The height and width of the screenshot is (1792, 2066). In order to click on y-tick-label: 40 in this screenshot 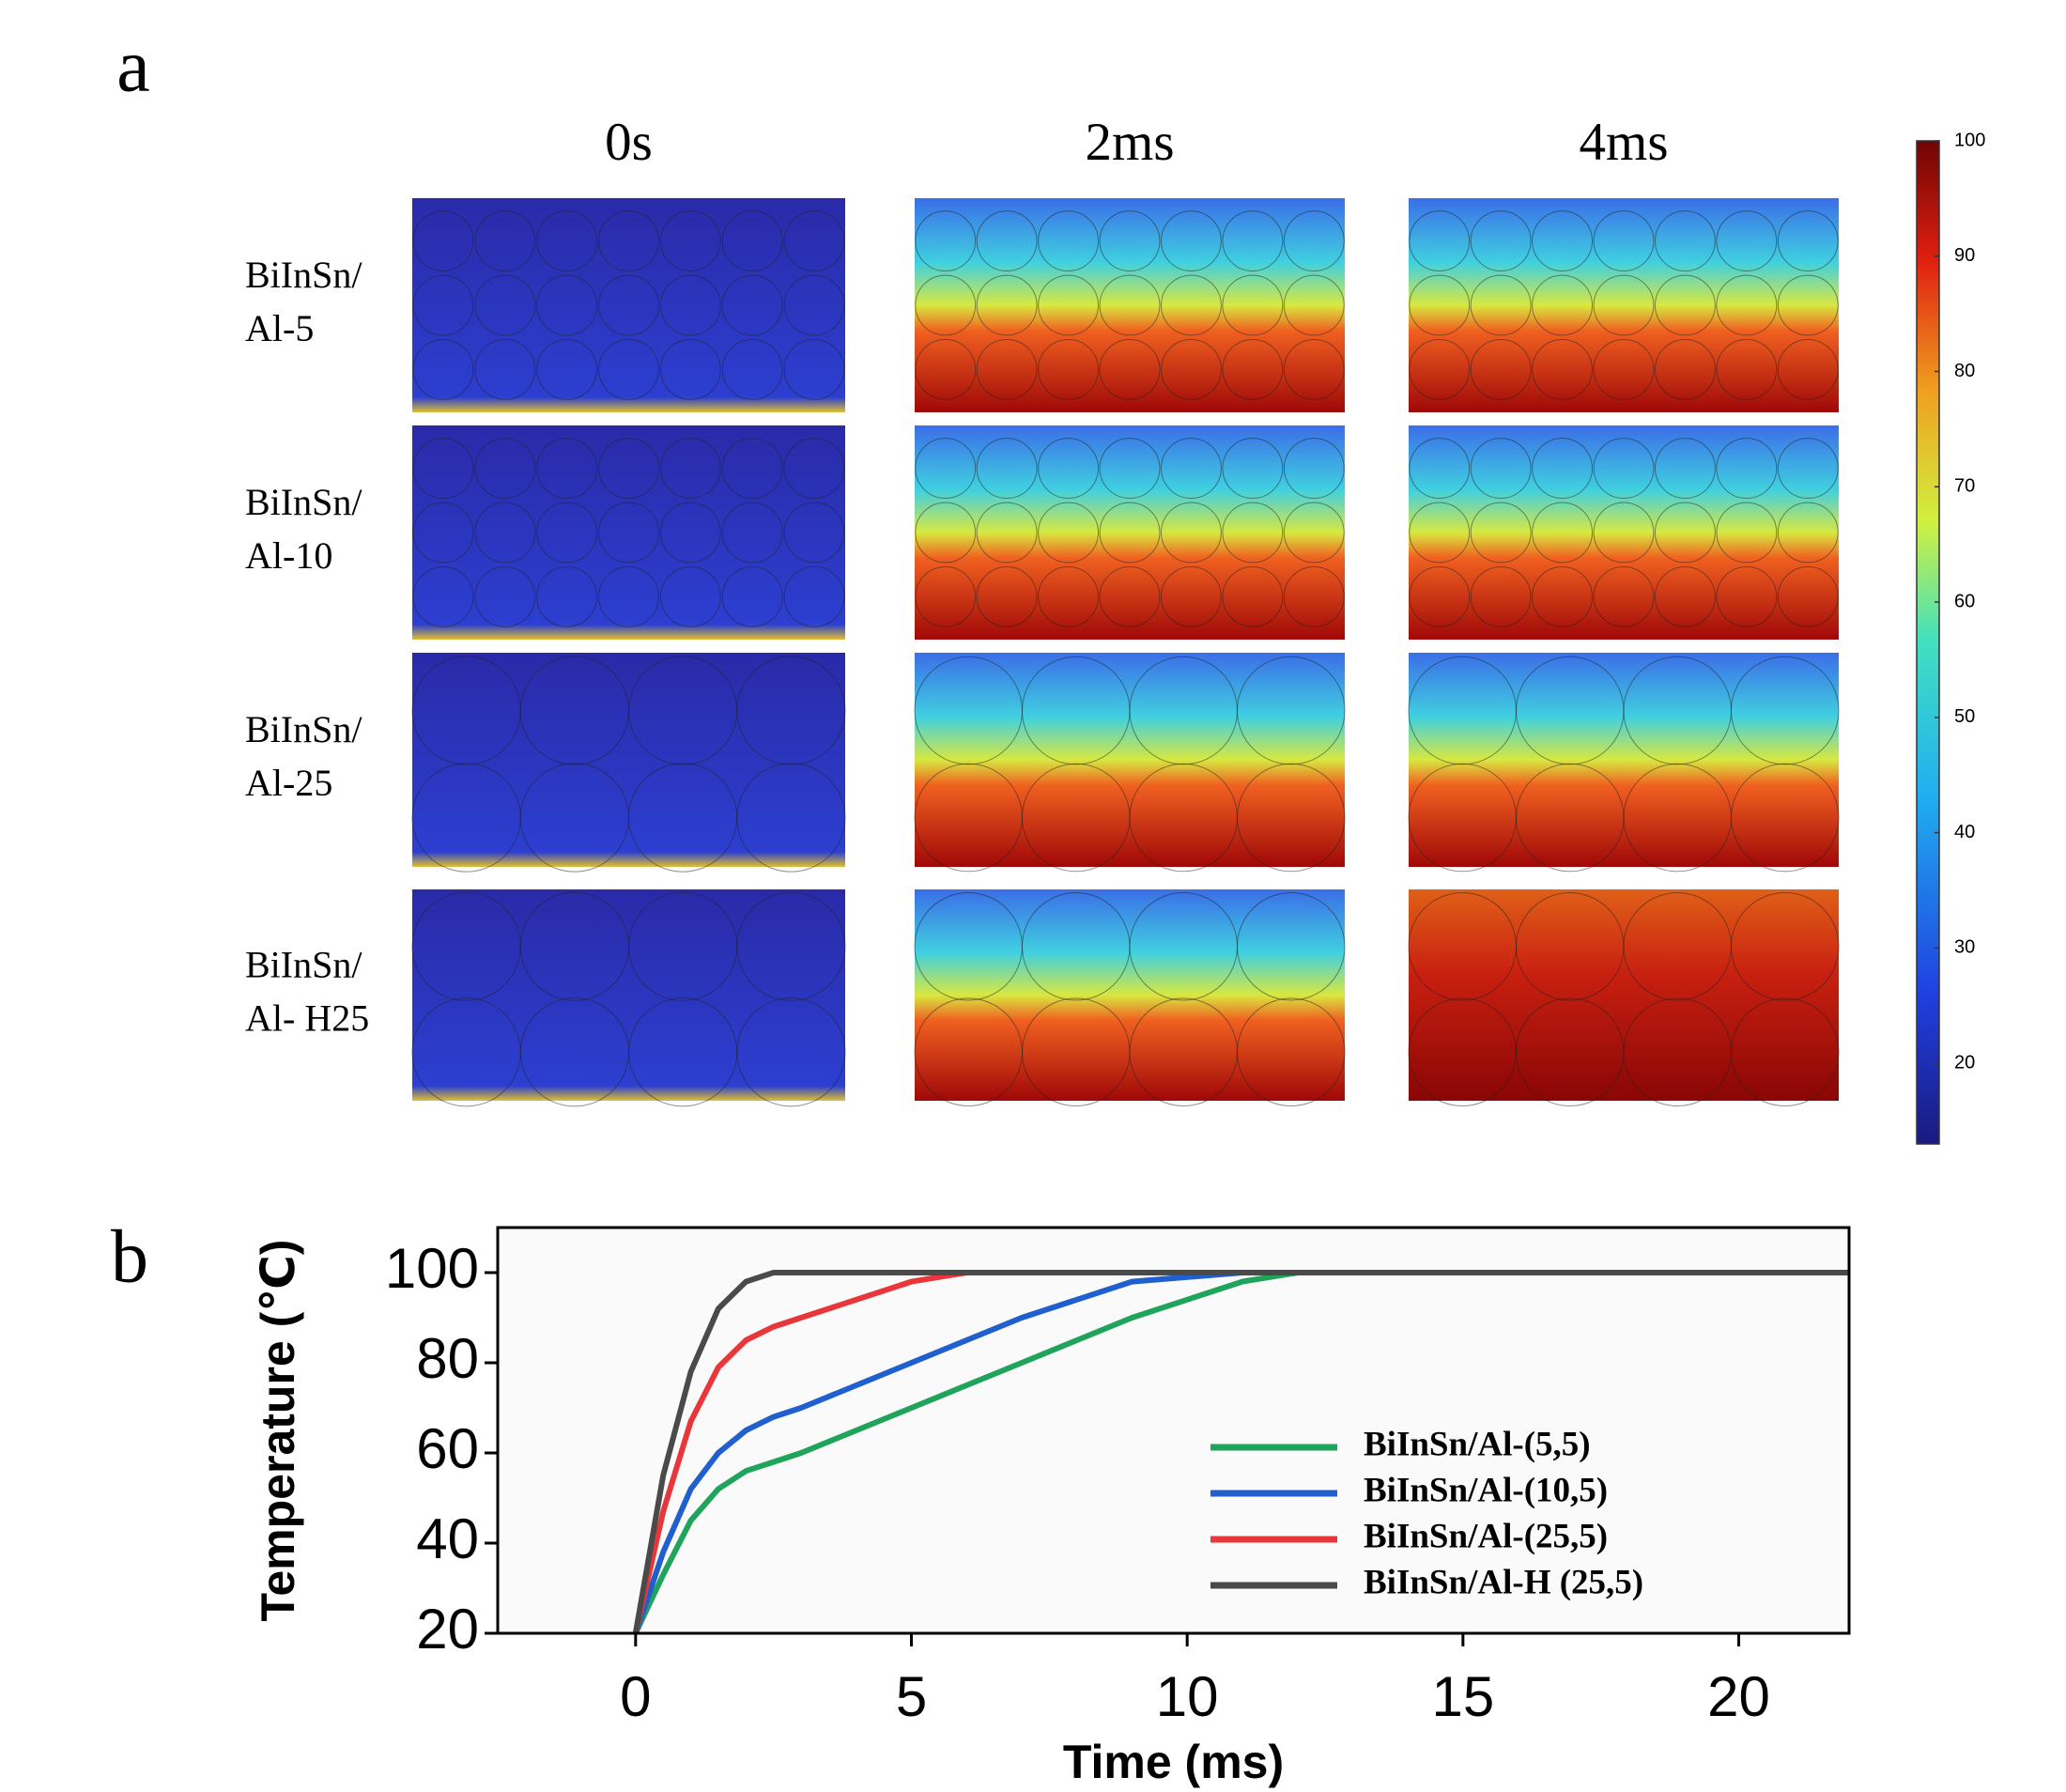, I will do `click(447, 1538)`.